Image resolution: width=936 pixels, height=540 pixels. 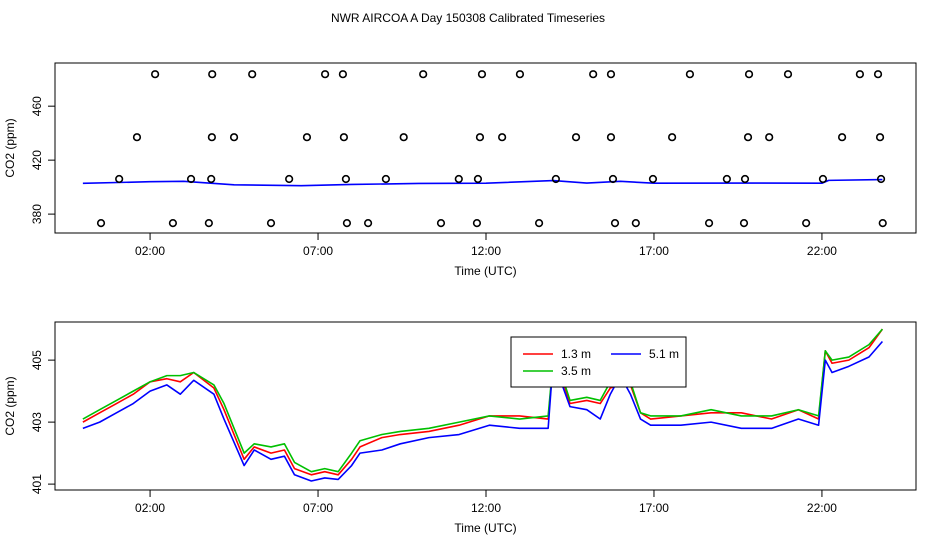 I want to click on legend-label: 1.3 m, so click(x=576, y=354).